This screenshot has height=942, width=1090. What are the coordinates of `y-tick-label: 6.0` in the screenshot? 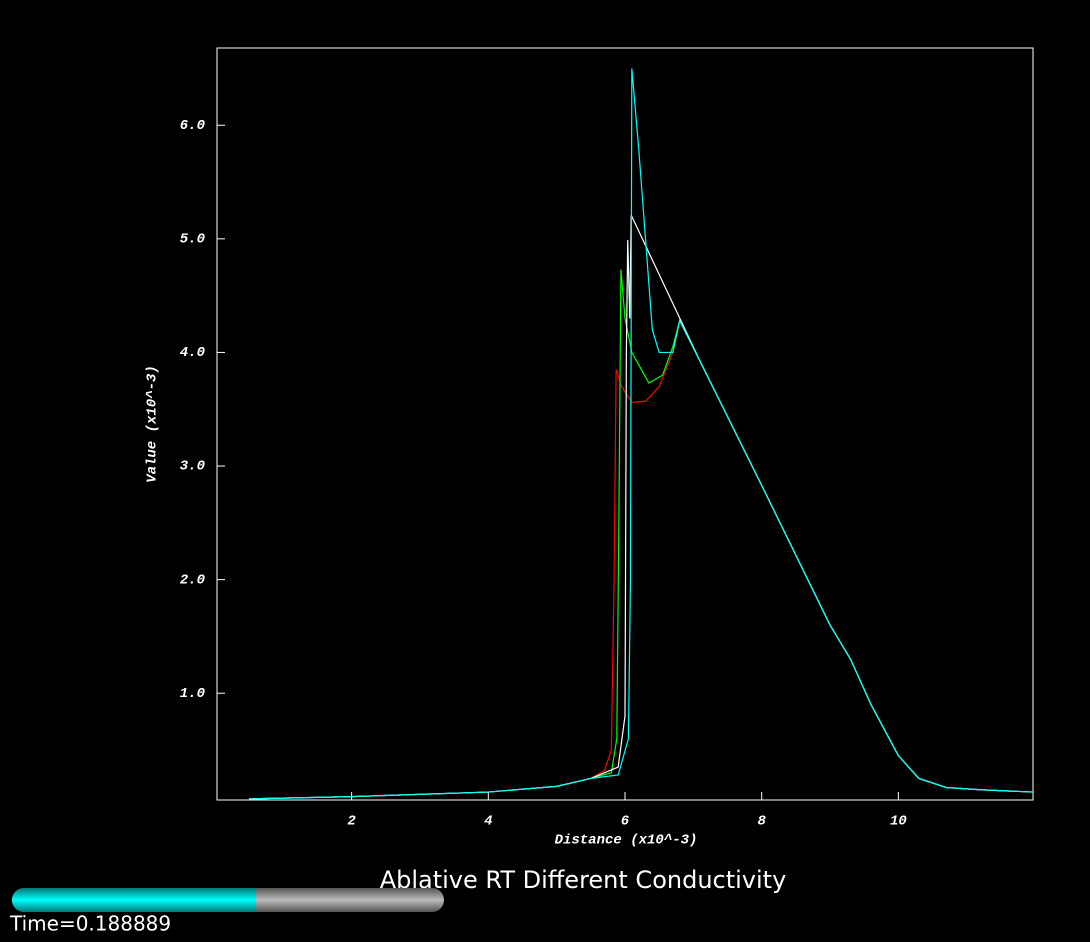 It's located at (192, 126).